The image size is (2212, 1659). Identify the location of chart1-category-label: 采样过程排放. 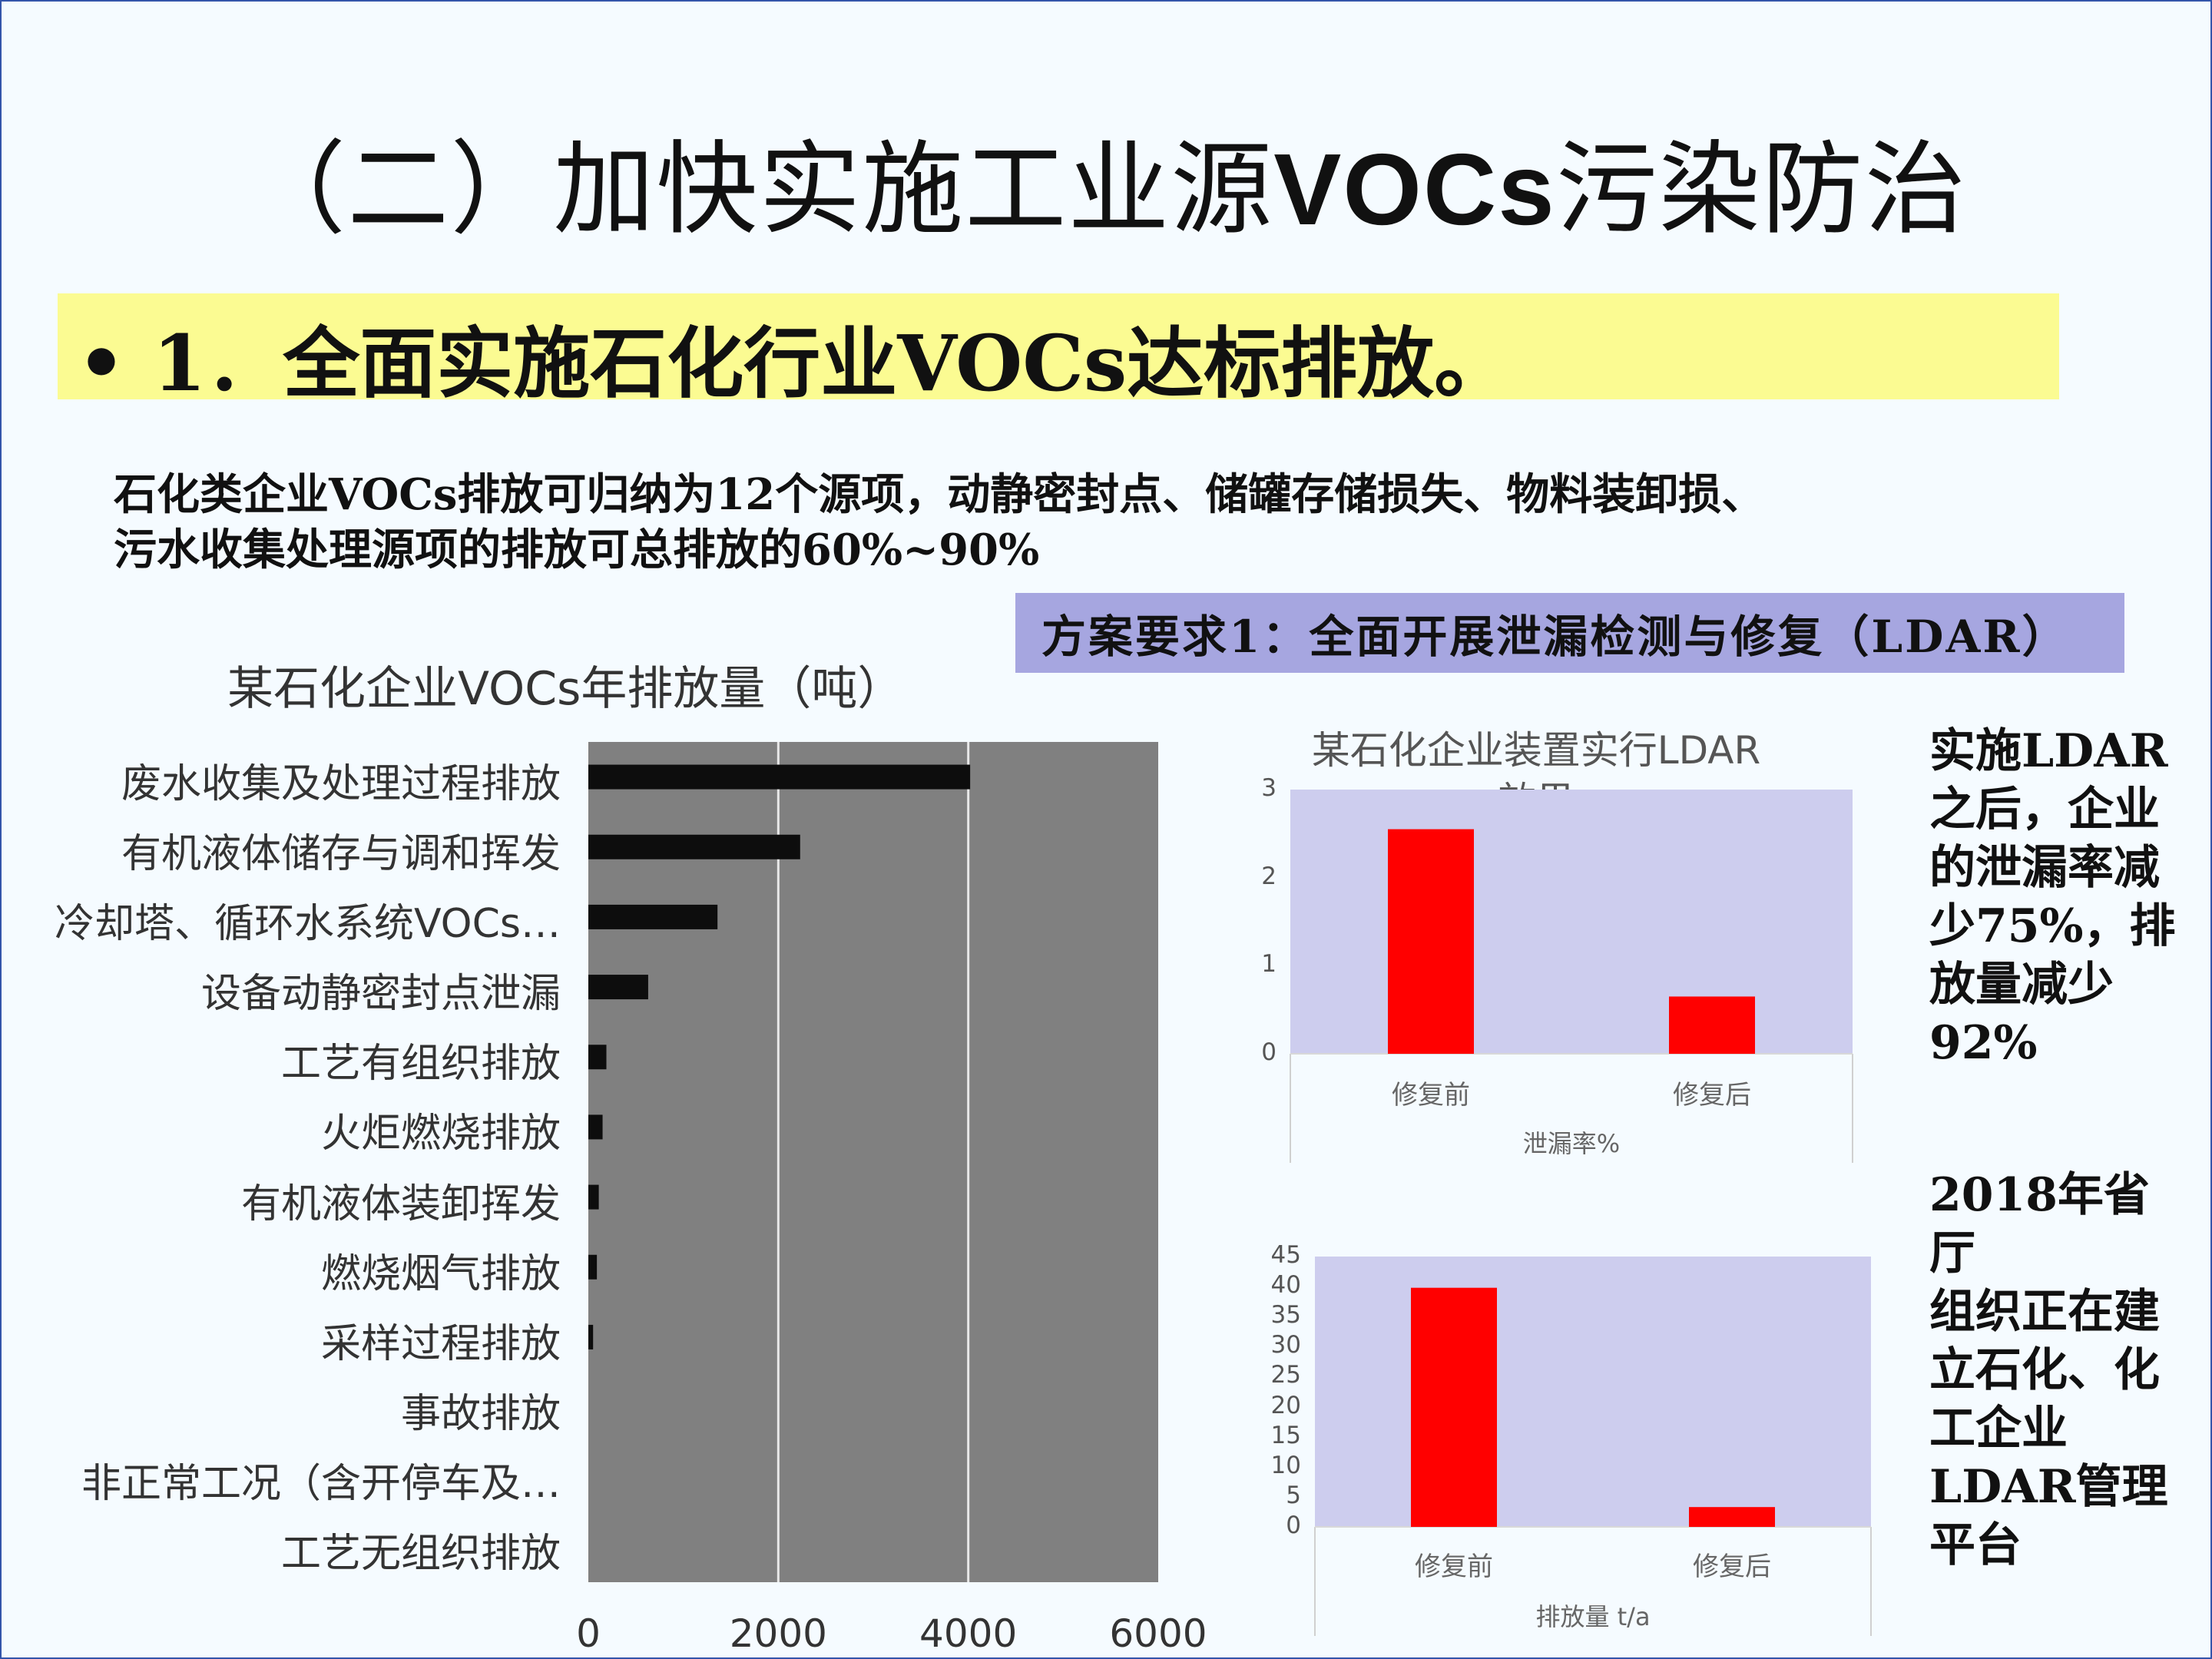
(441, 1344).